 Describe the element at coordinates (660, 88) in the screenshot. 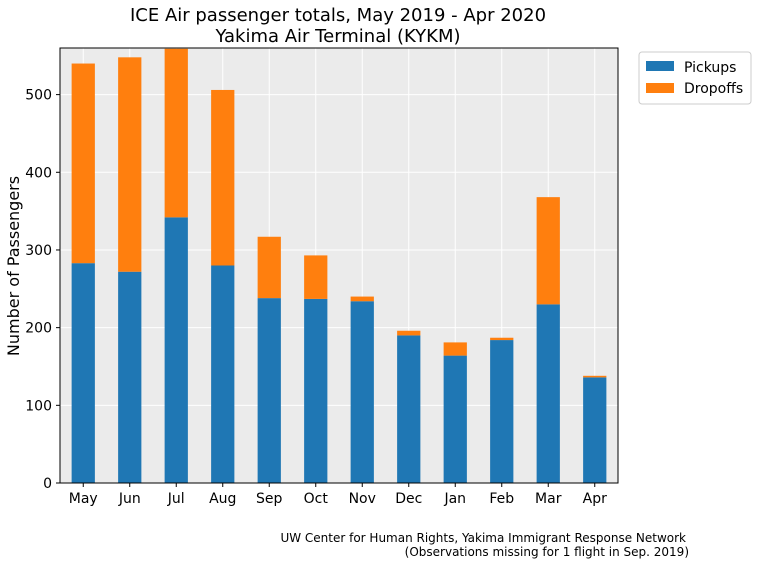

I see `legend-swatch-dropoffs` at that location.